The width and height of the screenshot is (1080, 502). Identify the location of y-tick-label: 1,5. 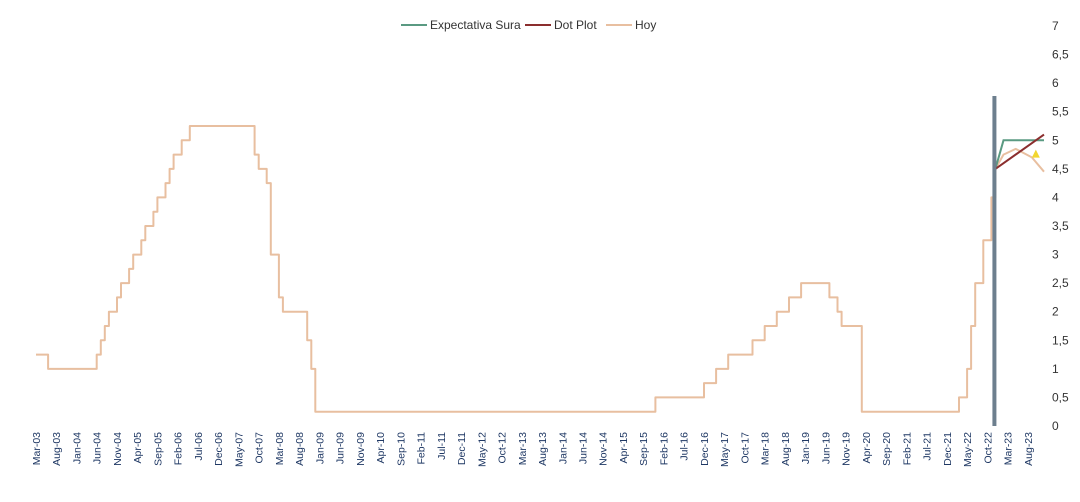
(1060, 340).